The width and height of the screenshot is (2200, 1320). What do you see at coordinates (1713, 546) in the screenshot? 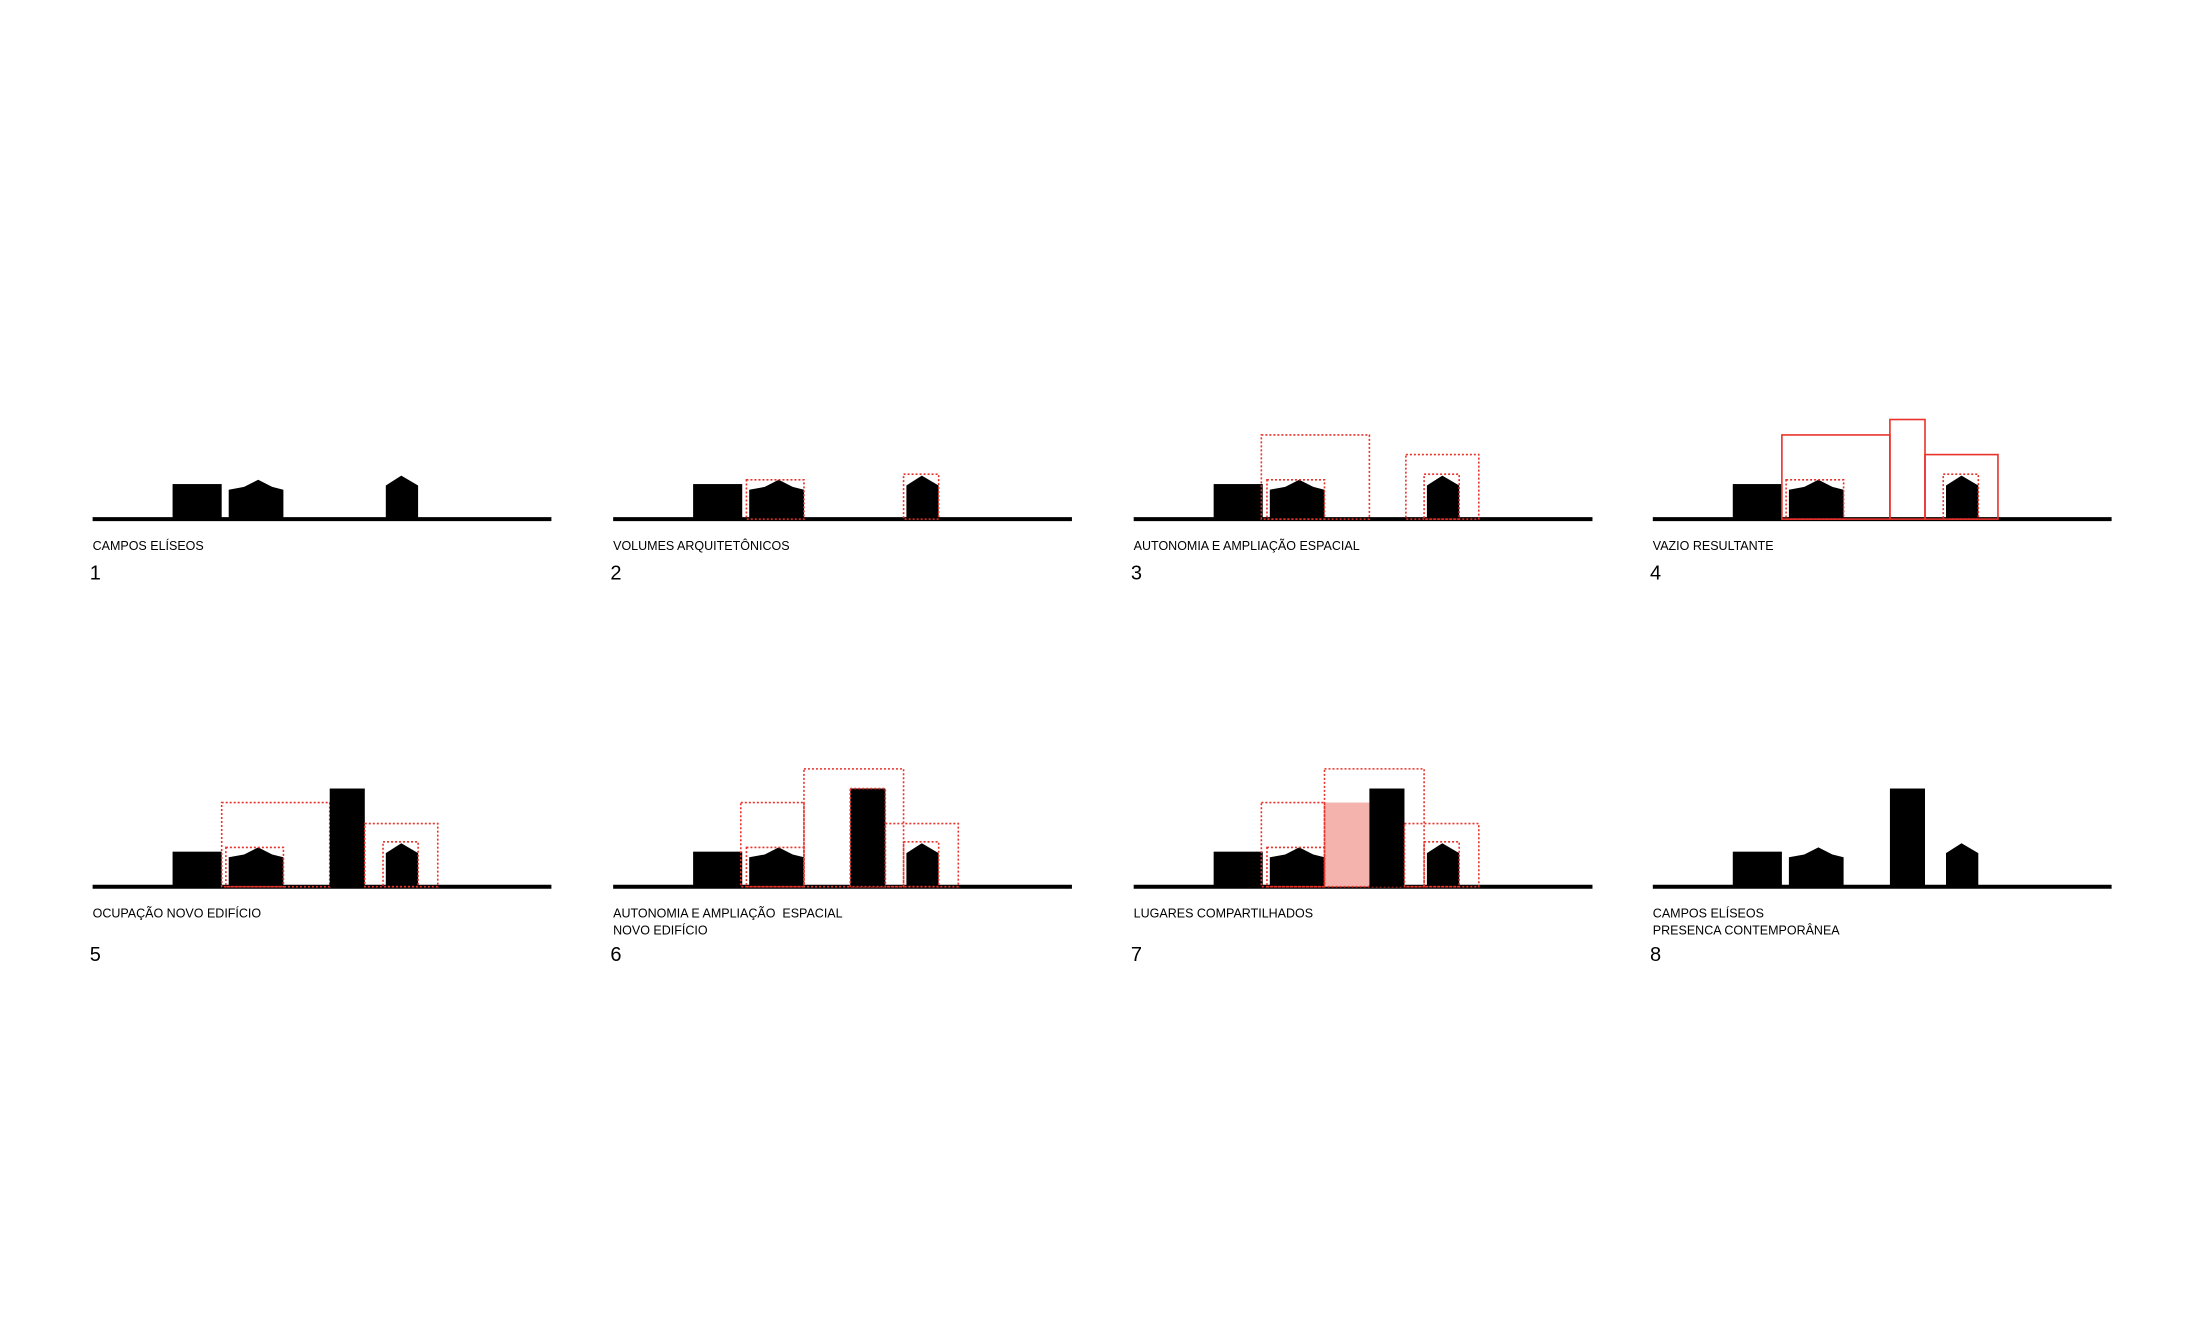
I see `caption: VAZIO RESULTANTE` at bounding box center [1713, 546].